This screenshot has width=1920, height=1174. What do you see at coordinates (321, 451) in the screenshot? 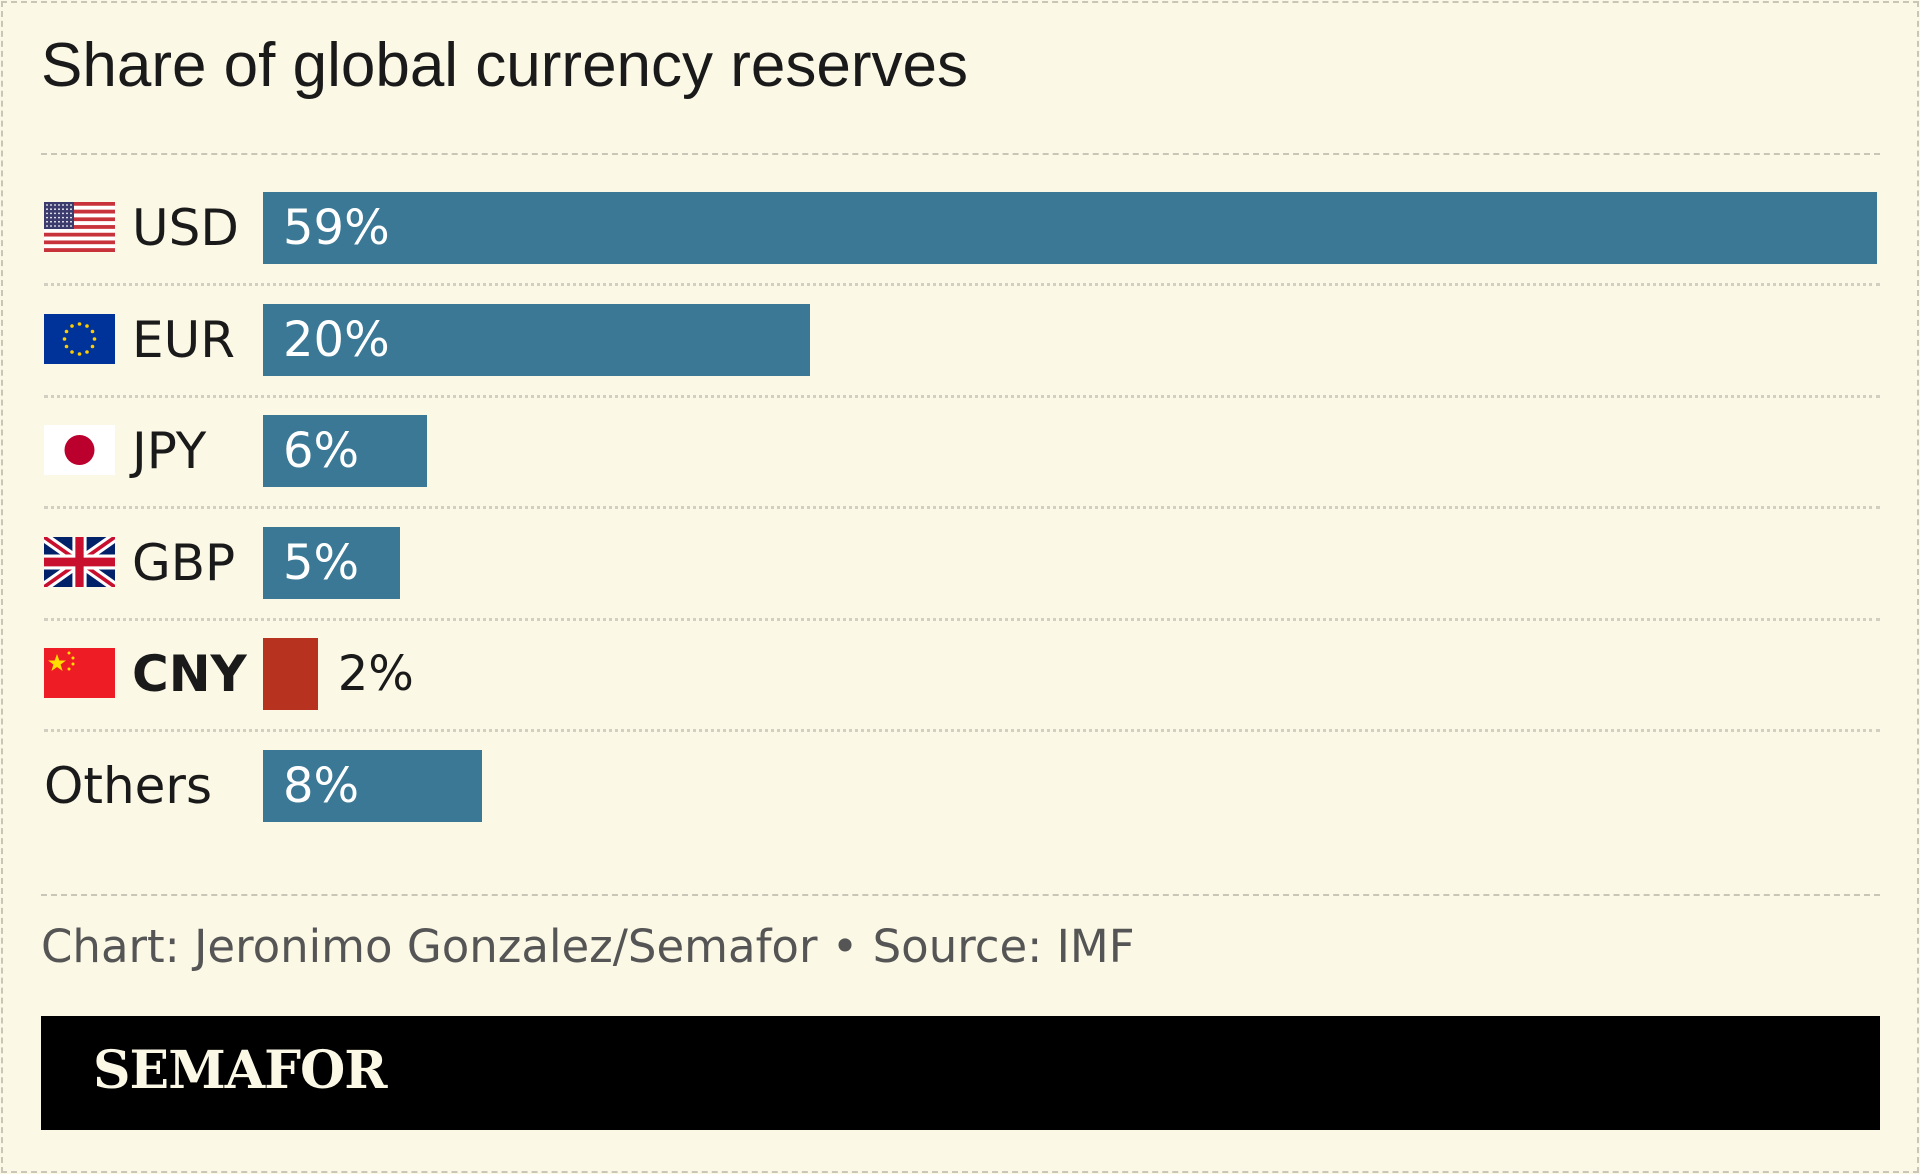
I see `value-label: 6%` at bounding box center [321, 451].